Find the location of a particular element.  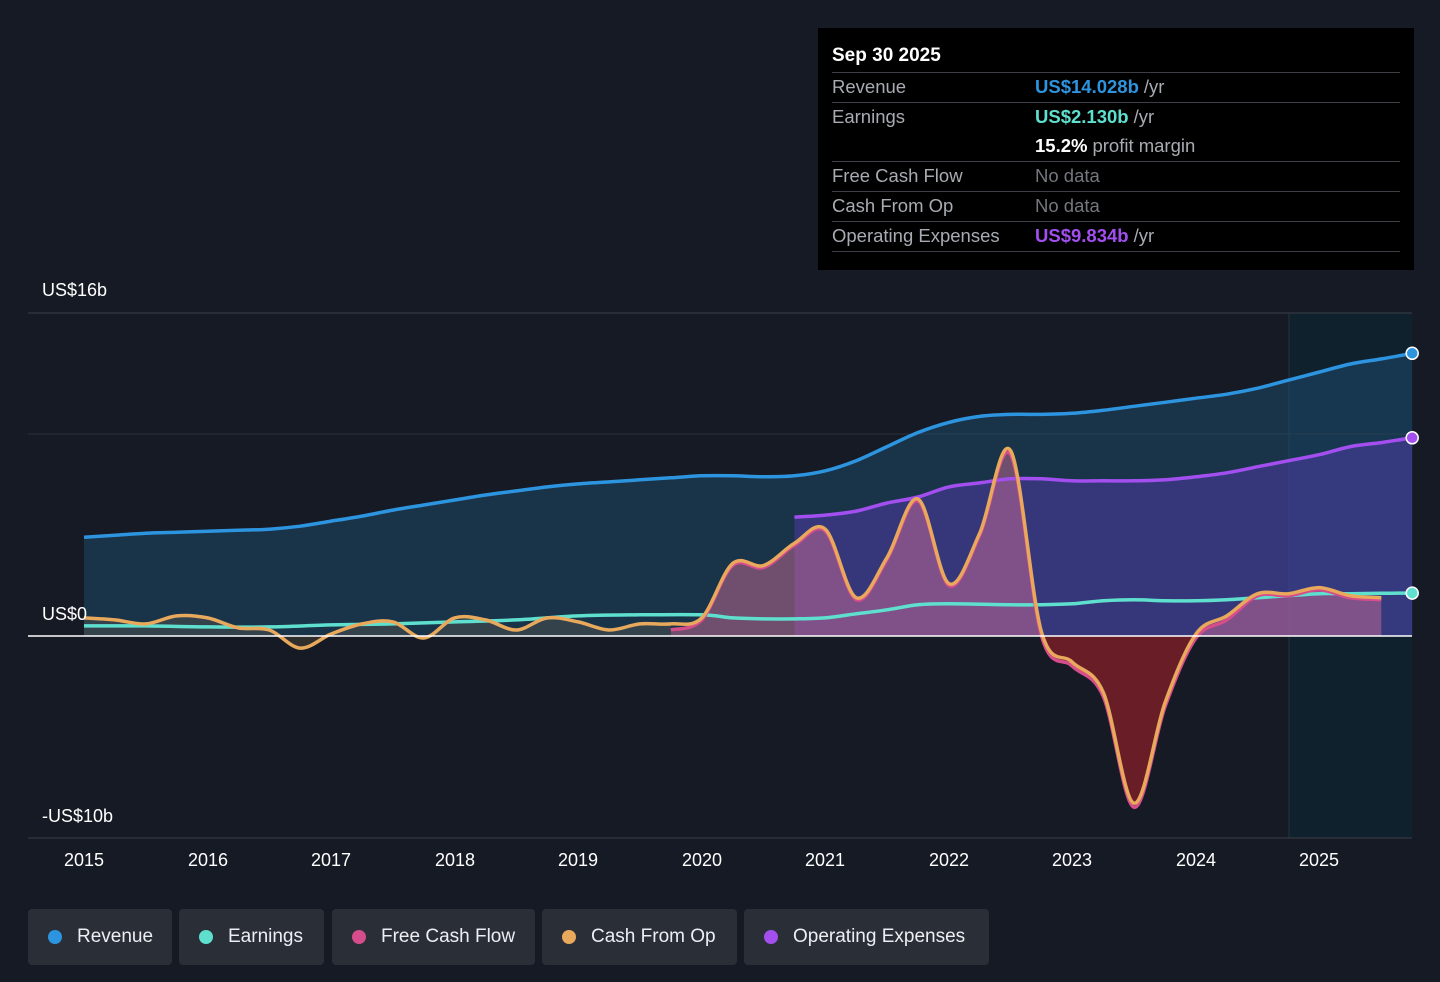

forecast-highlight is located at coordinates (1350, 575).